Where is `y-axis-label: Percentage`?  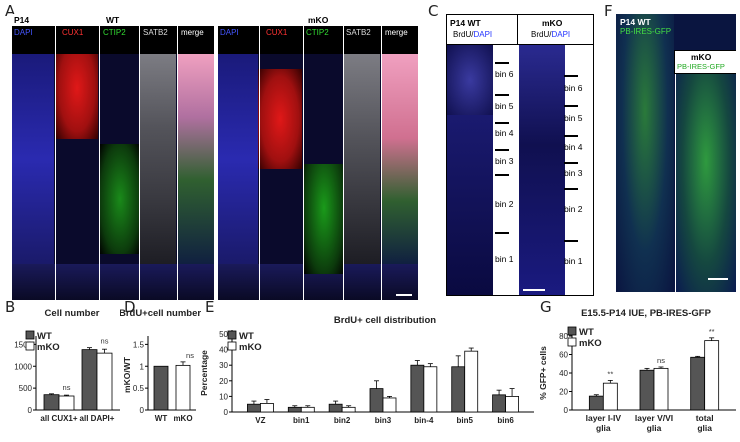 y-axis-label: Percentage is located at coordinates (204, 373).